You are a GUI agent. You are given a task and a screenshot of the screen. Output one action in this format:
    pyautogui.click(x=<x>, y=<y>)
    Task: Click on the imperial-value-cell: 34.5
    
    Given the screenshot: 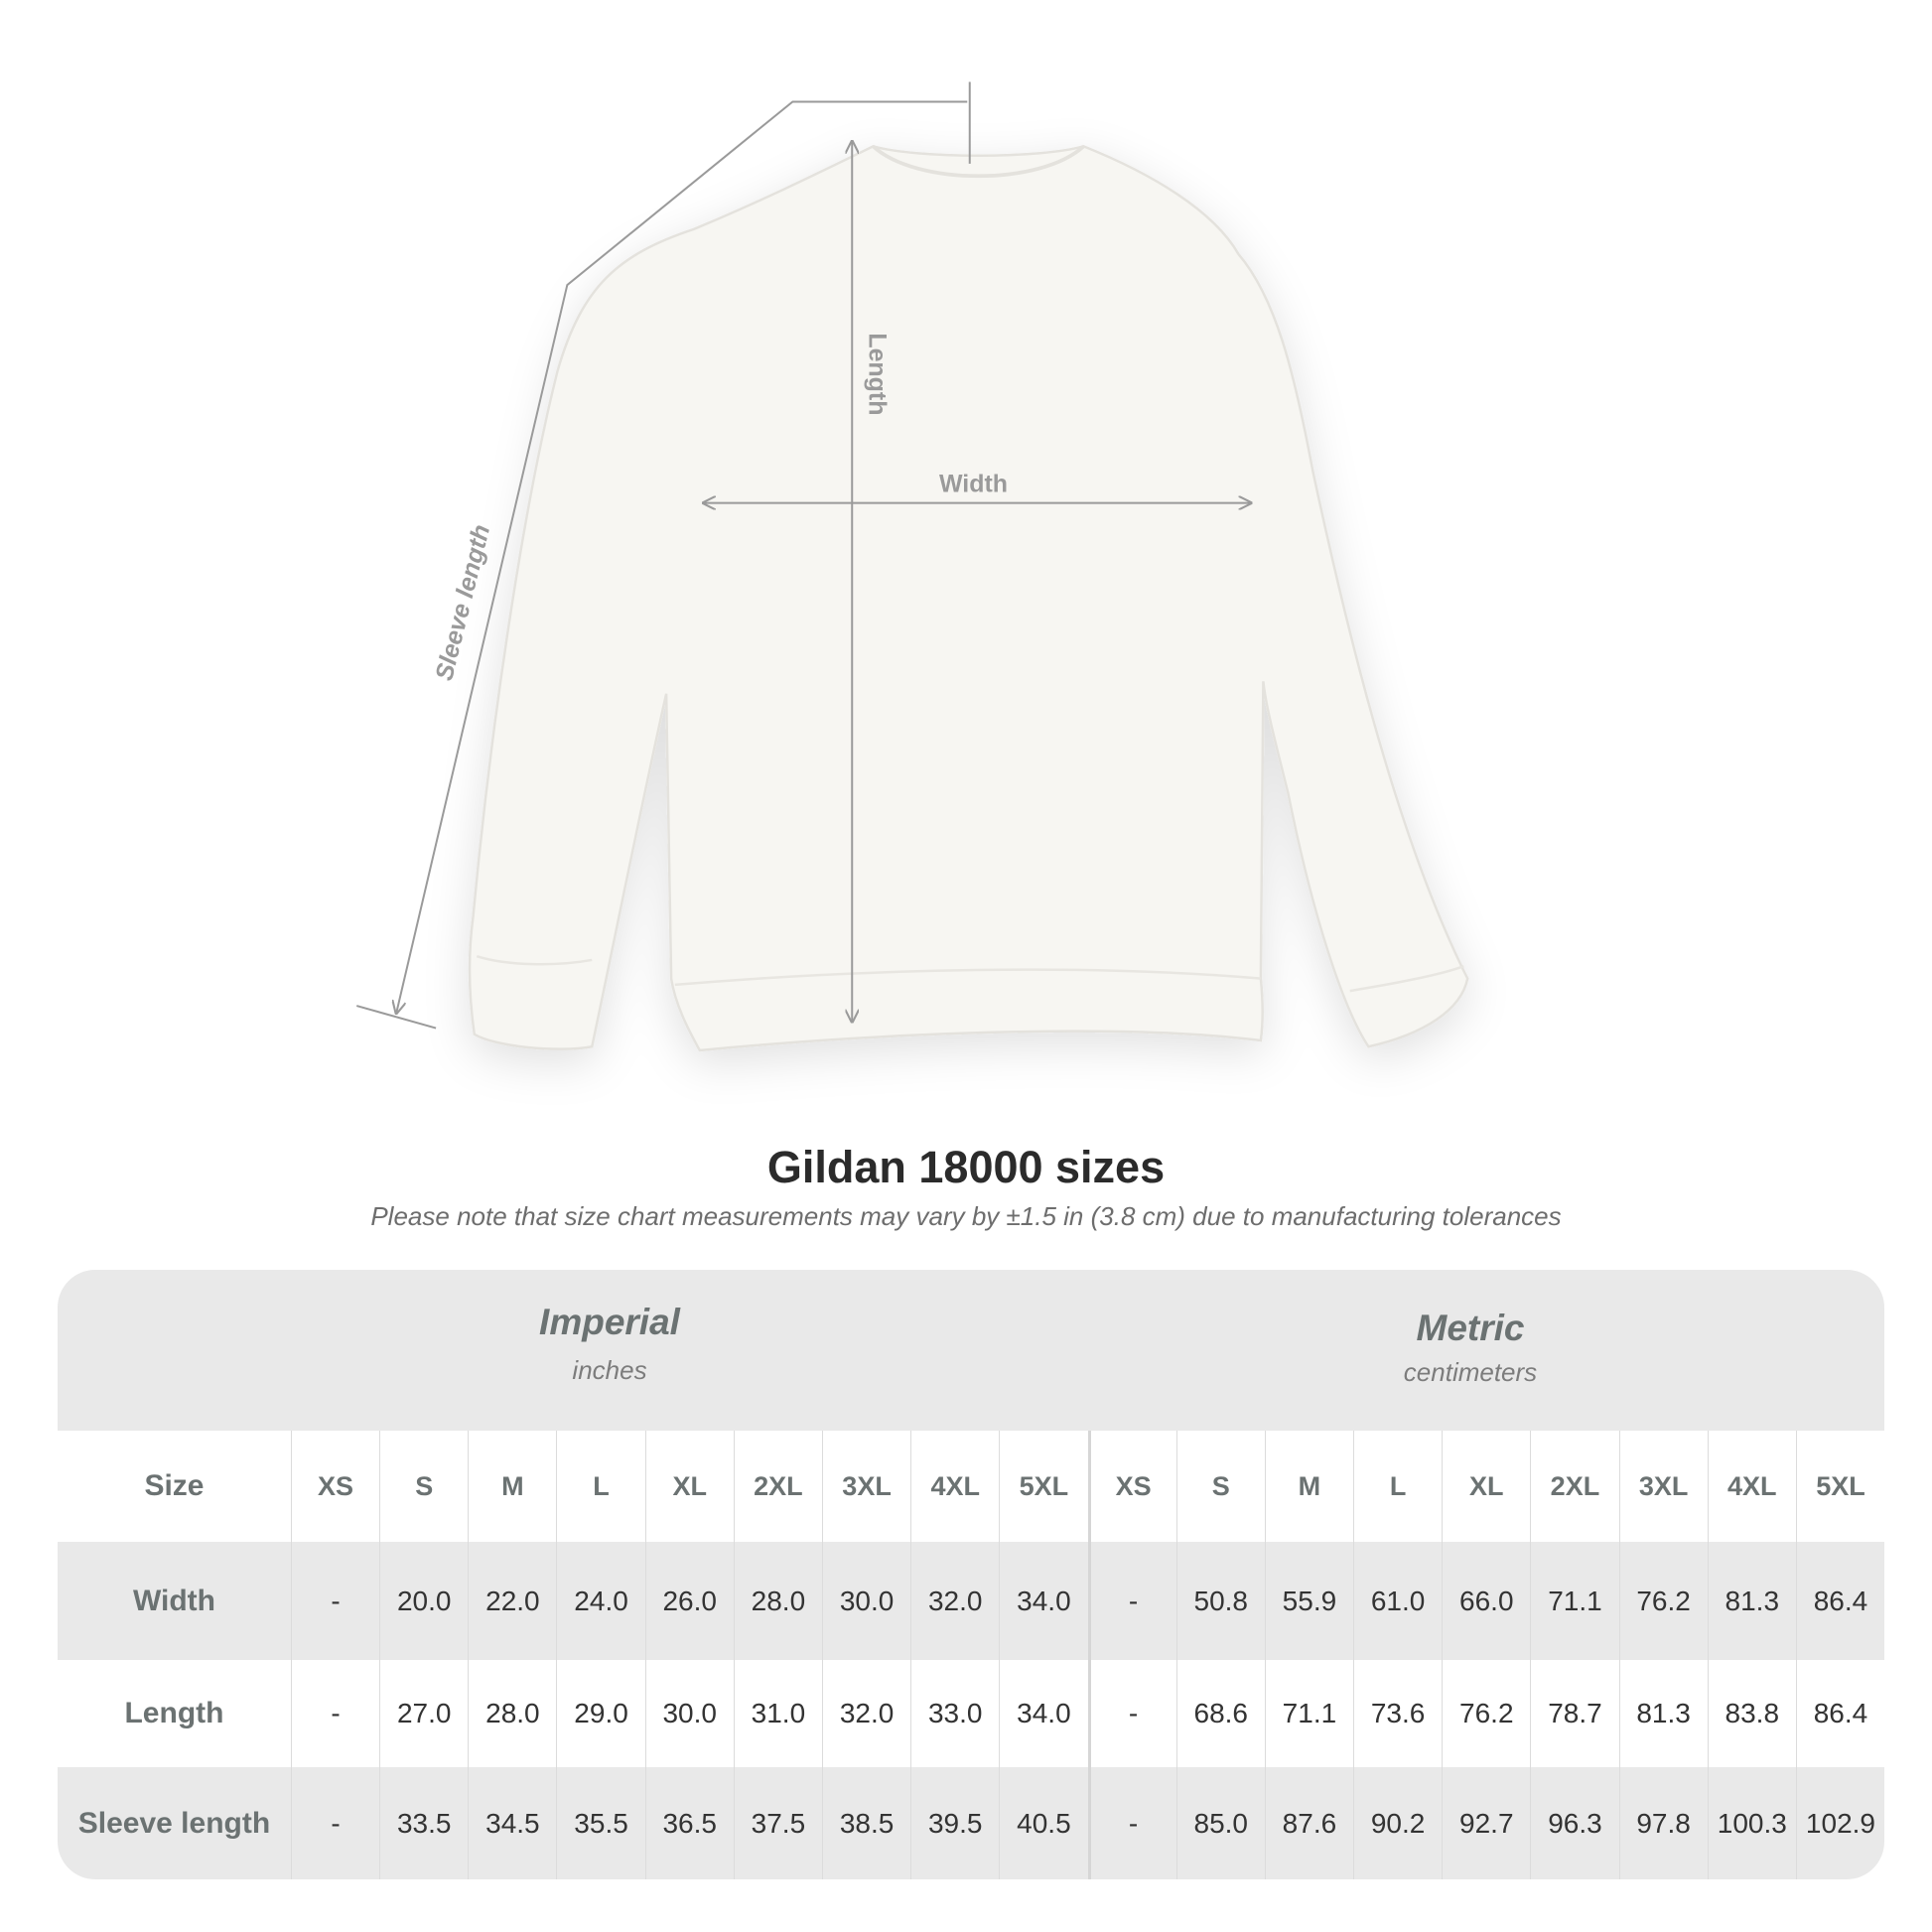 What is the action you would take?
    pyautogui.click(x=512, y=1823)
    